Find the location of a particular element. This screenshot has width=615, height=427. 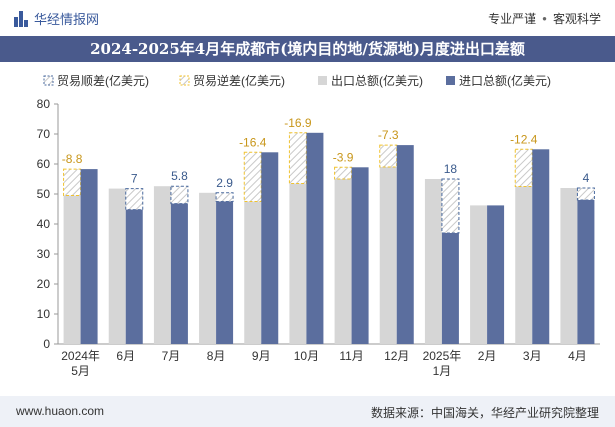

x-tick-label: 7月 is located at coordinates (171, 356).